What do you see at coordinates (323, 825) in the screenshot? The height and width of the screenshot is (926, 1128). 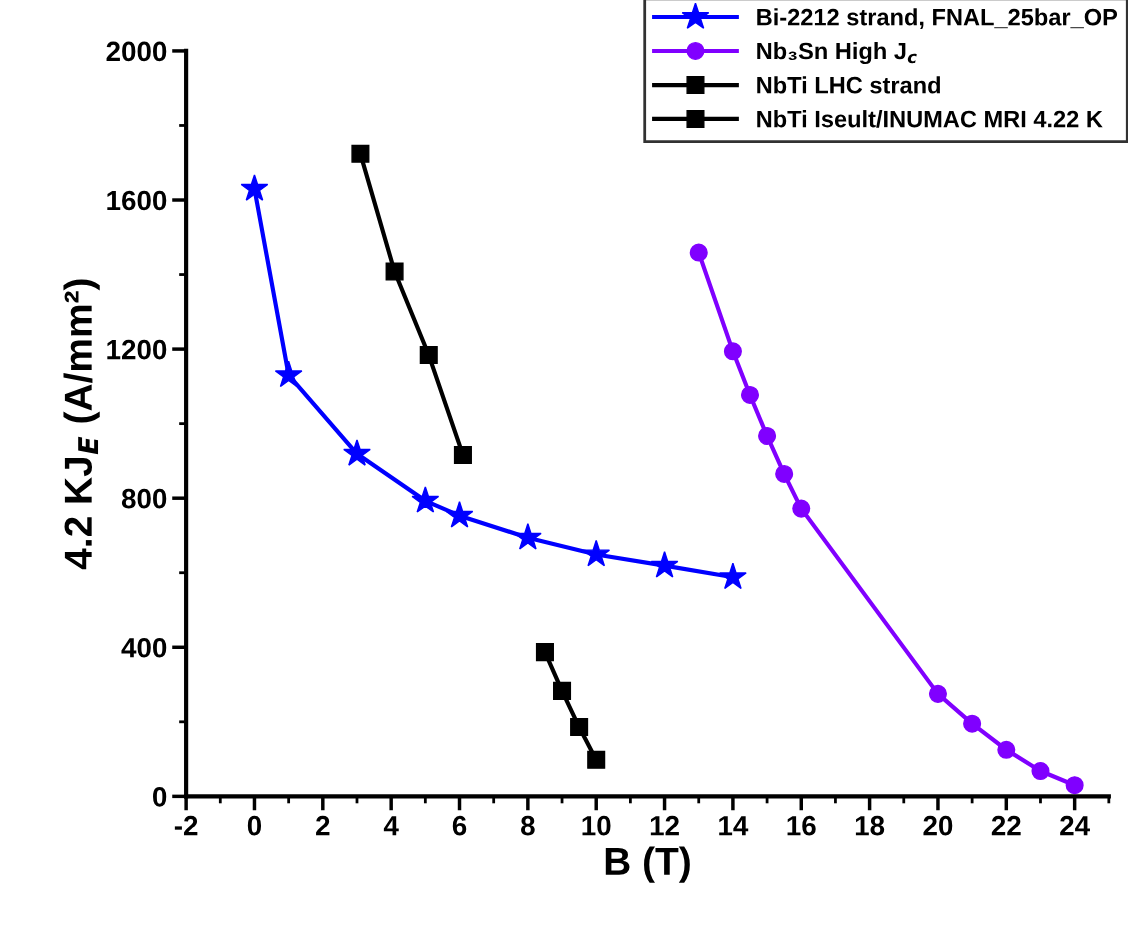 I see `x-tick-label: 2` at bounding box center [323, 825].